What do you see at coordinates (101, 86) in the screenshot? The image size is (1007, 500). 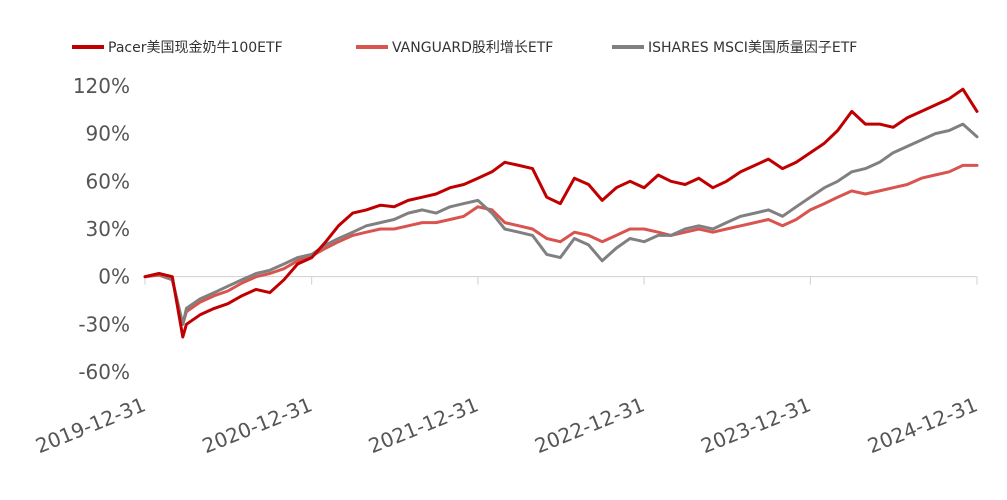 I see `y-tick-label: 120%` at bounding box center [101, 86].